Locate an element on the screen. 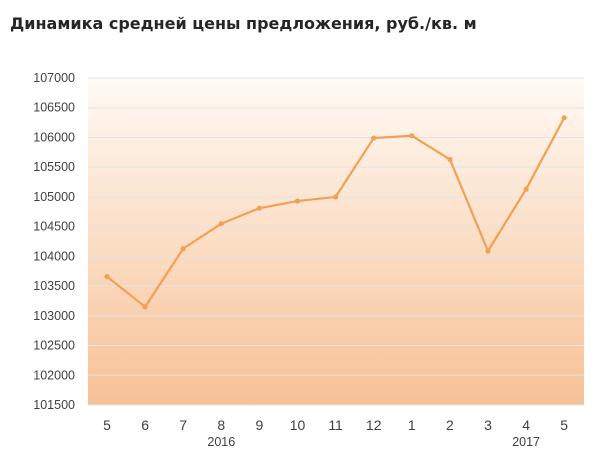 The width and height of the screenshot is (600, 457). y-tick-label: 103500 is located at coordinates (54, 286).